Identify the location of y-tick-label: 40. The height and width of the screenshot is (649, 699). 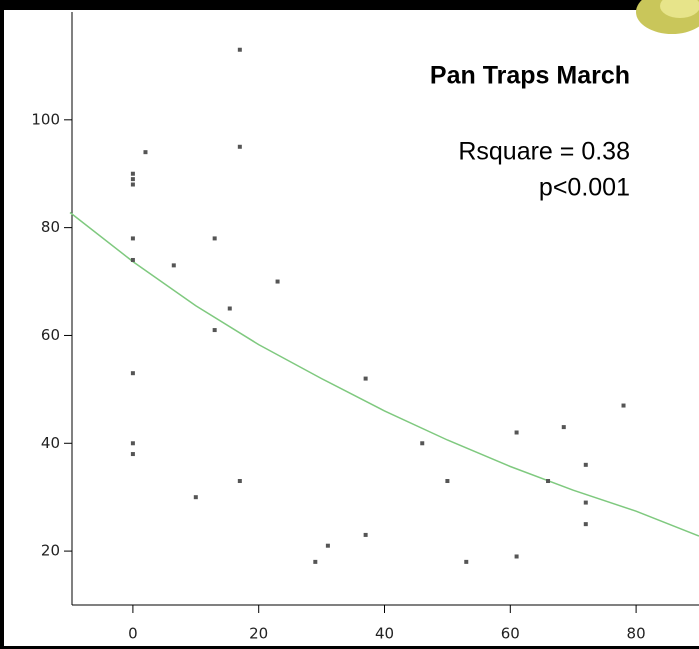
(50, 443).